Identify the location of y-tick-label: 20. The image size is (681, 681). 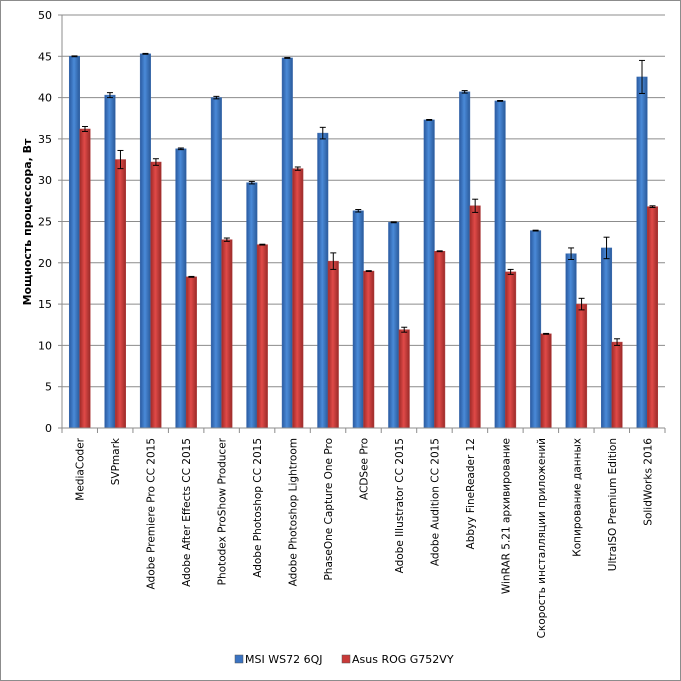
(45, 263).